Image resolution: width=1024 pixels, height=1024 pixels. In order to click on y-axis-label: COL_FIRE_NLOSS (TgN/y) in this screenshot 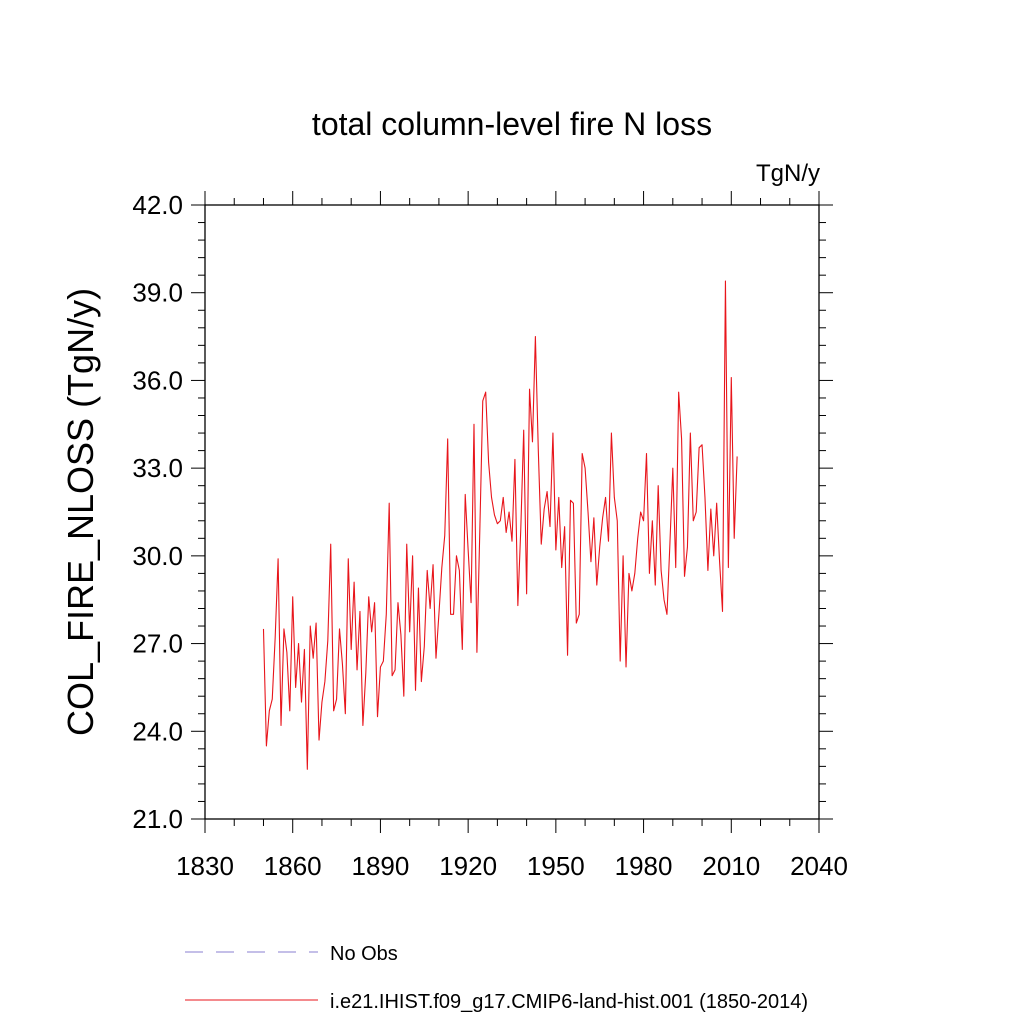, I will do `click(80, 512)`.